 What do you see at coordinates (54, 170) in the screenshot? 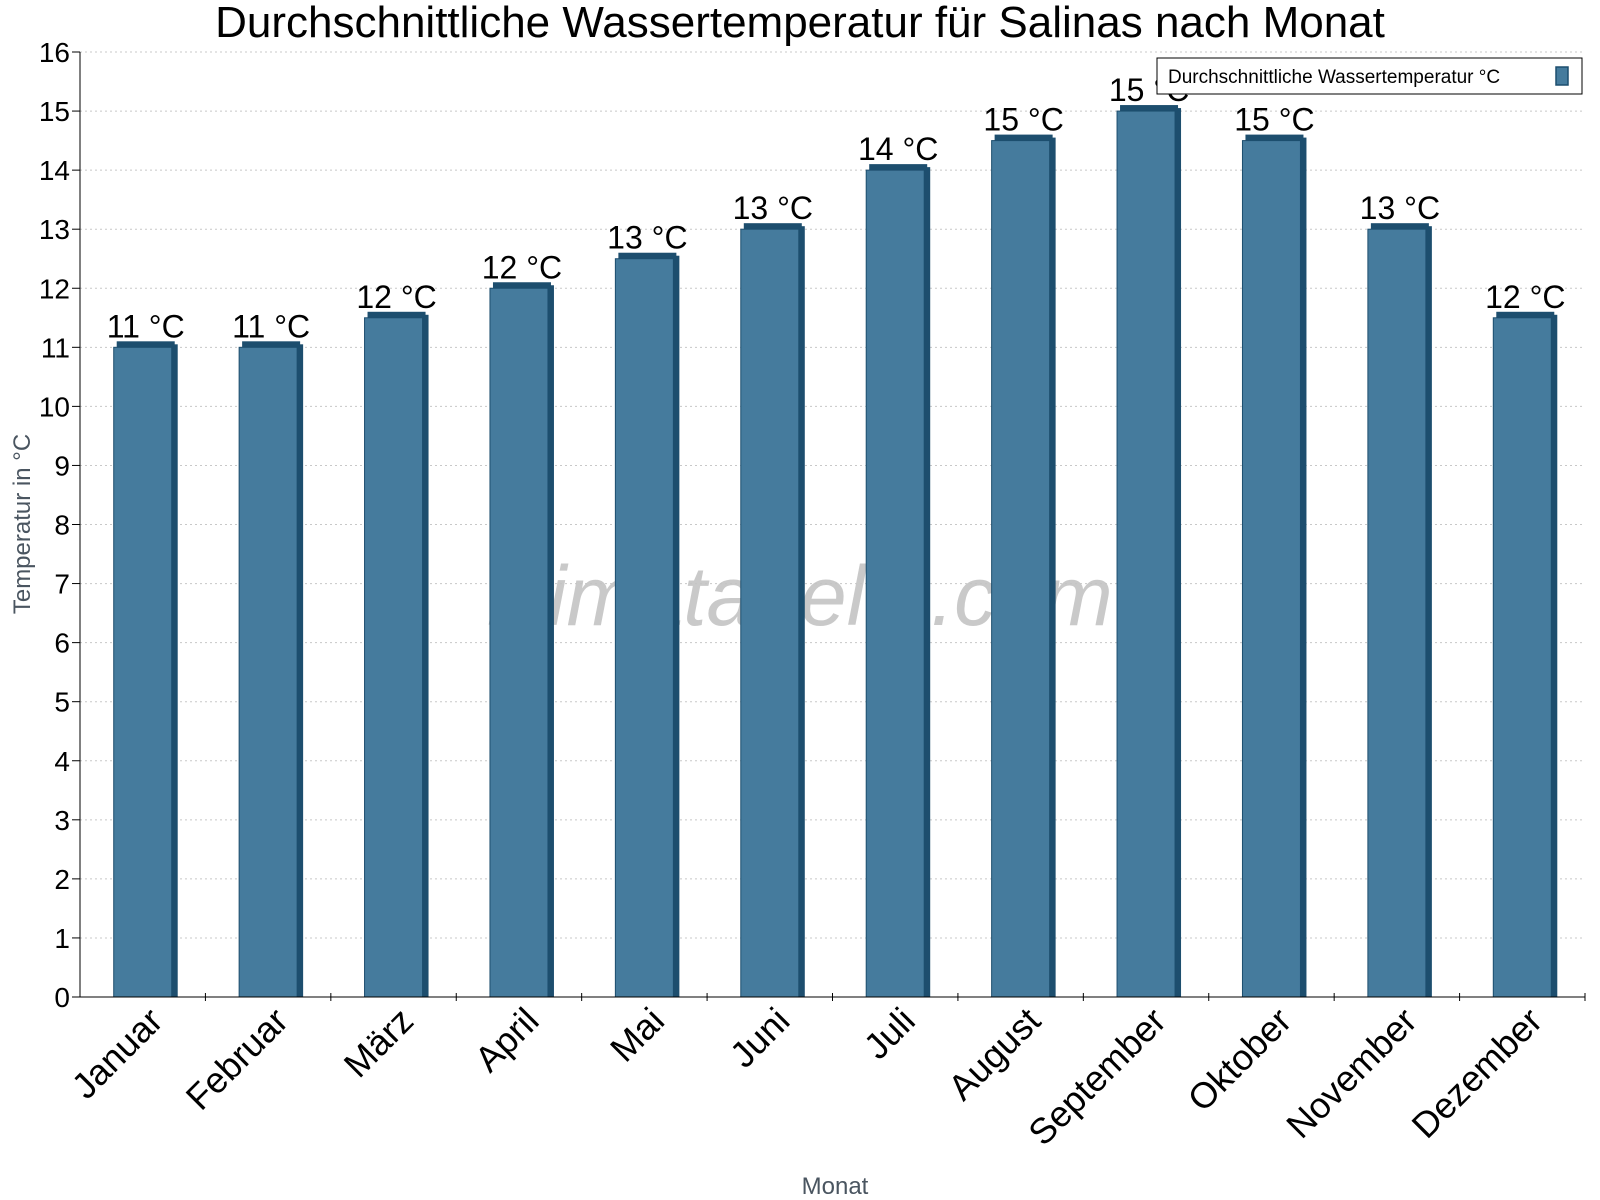
I see `y-tick-label: 14` at bounding box center [54, 170].